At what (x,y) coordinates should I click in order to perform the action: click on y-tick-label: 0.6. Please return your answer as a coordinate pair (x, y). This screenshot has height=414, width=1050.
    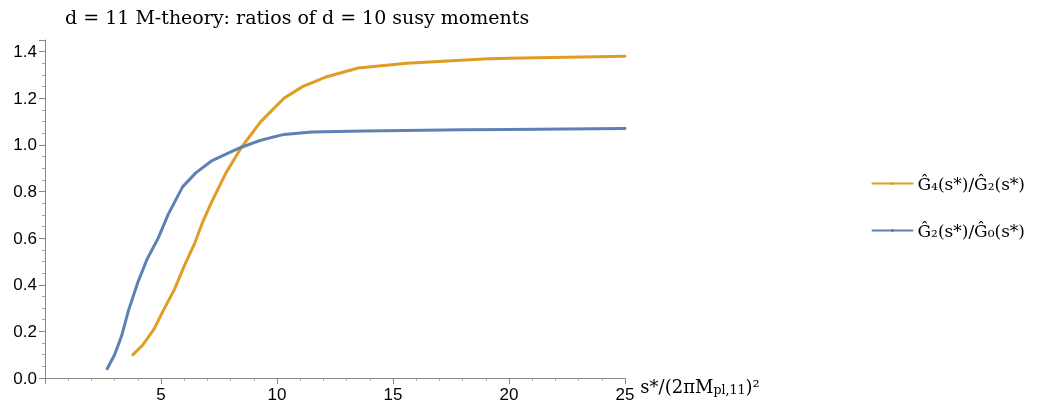
    Looking at the image, I should click on (25, 238).